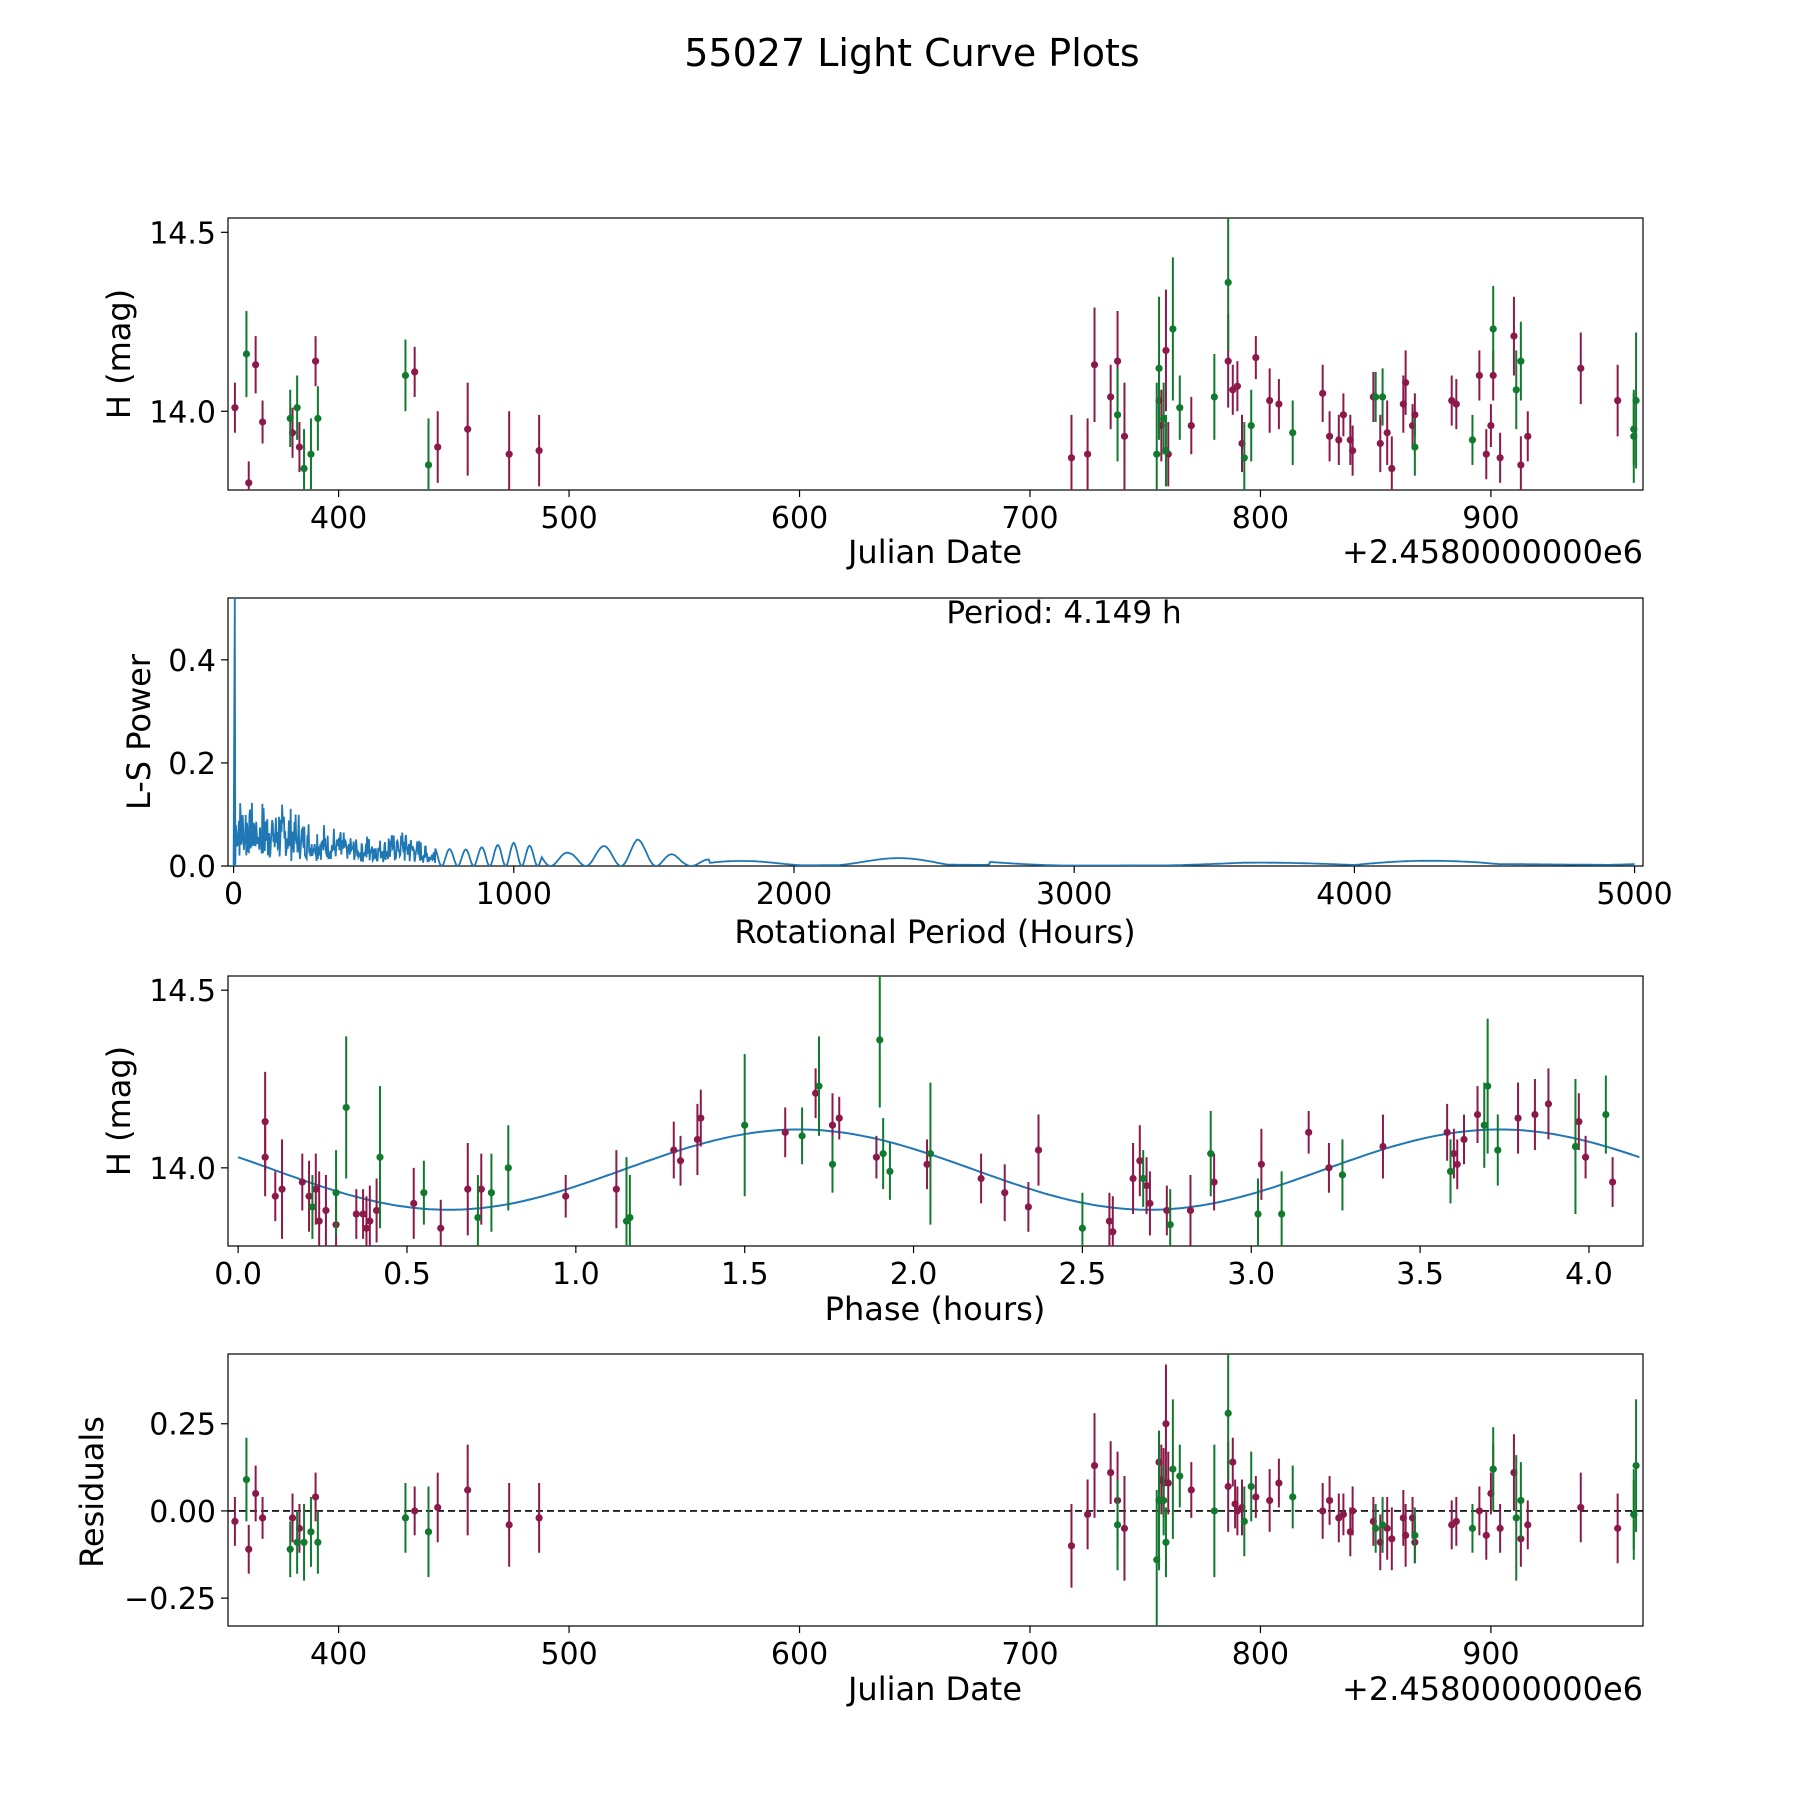  I want to click on residuals-xlabel: Julian Date, so click(934, 1689).